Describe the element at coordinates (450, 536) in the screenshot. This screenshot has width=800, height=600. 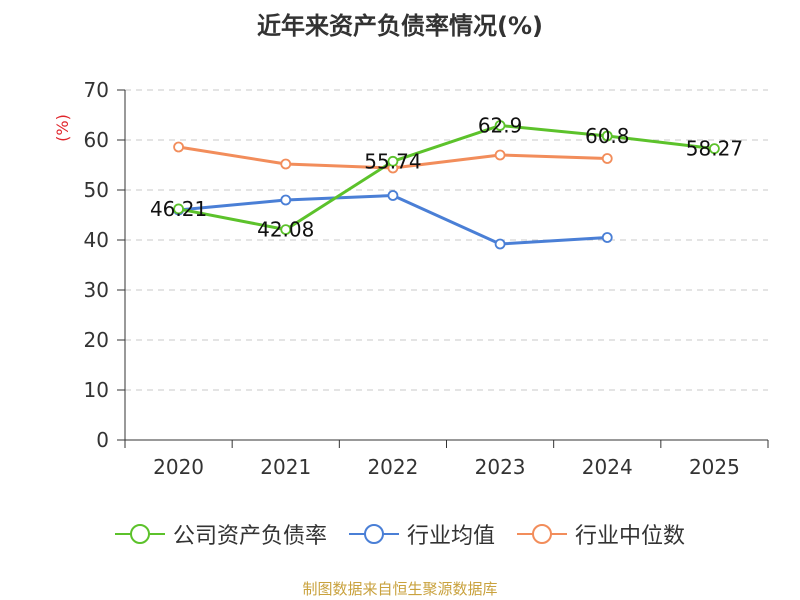
I see `legend-label: 行业均值` at that location.